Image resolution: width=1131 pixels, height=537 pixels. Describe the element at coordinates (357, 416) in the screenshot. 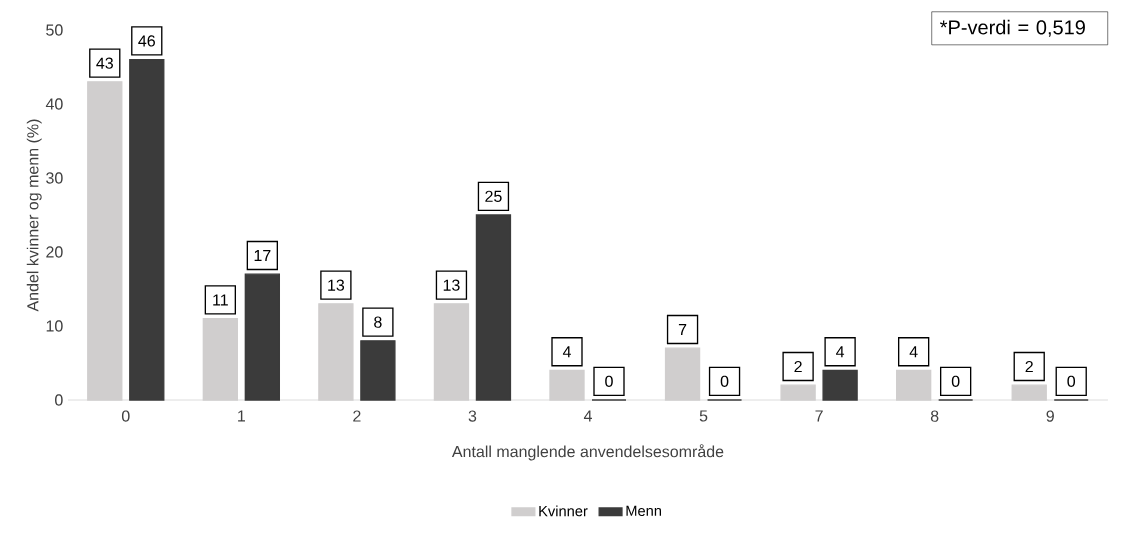

I see `x-tick-label: 2` at that location.